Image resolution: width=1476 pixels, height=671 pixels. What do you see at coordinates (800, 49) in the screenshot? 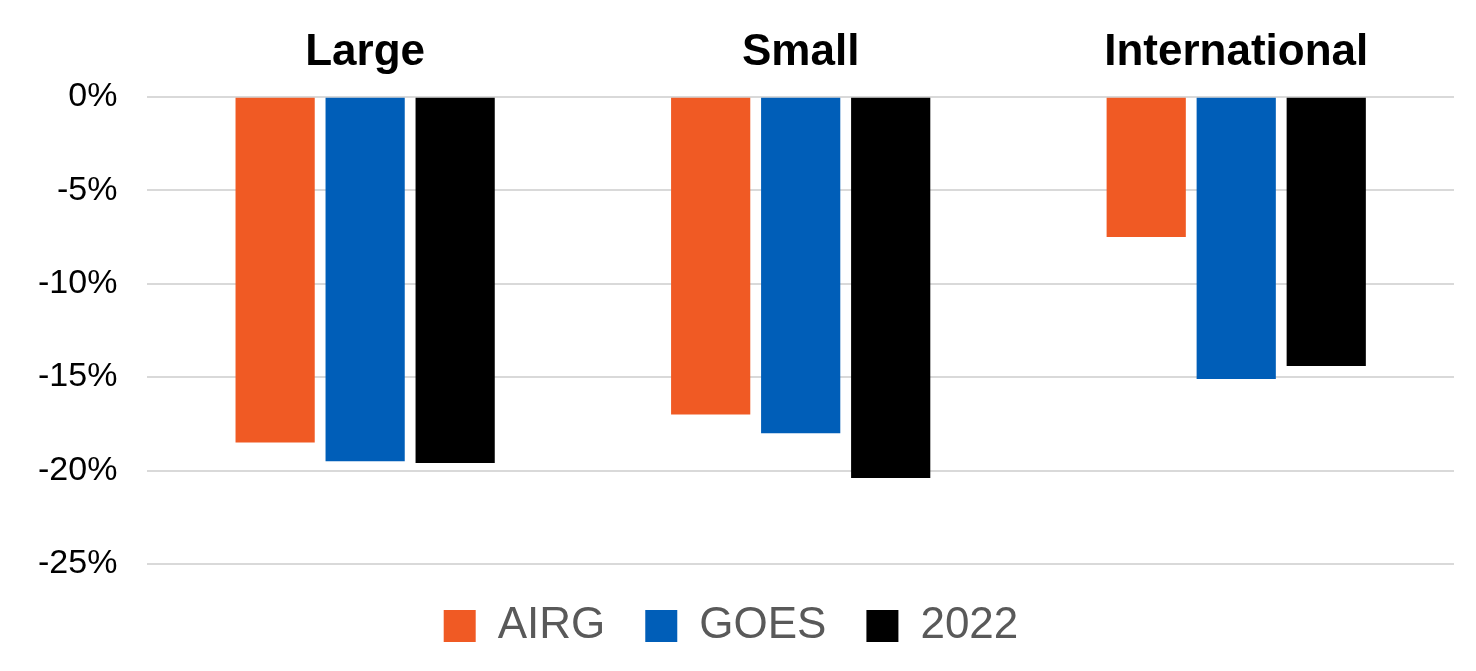
I see `x-tick-label: Small` at bounding box center [800, 49].